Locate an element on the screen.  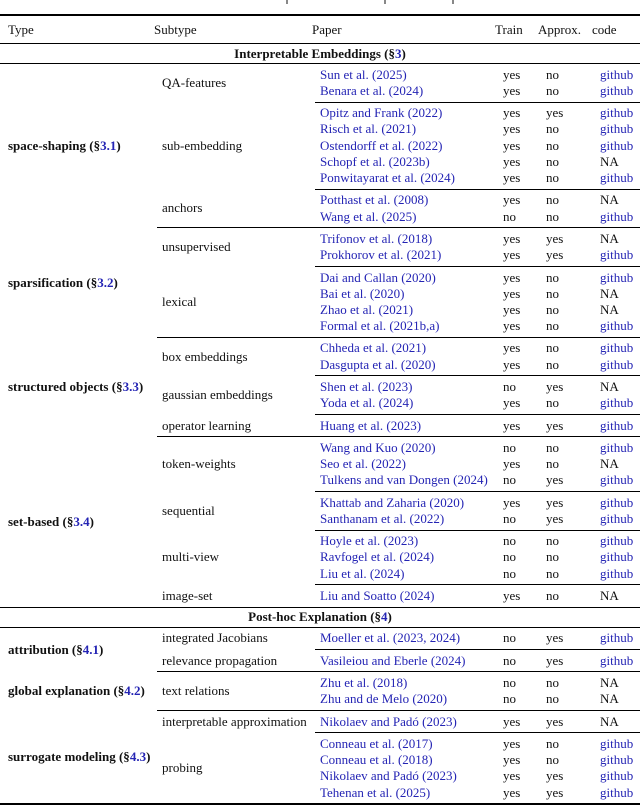
table-row: Sun et al. (2025) yes no github is located at coordinates (320, 75).